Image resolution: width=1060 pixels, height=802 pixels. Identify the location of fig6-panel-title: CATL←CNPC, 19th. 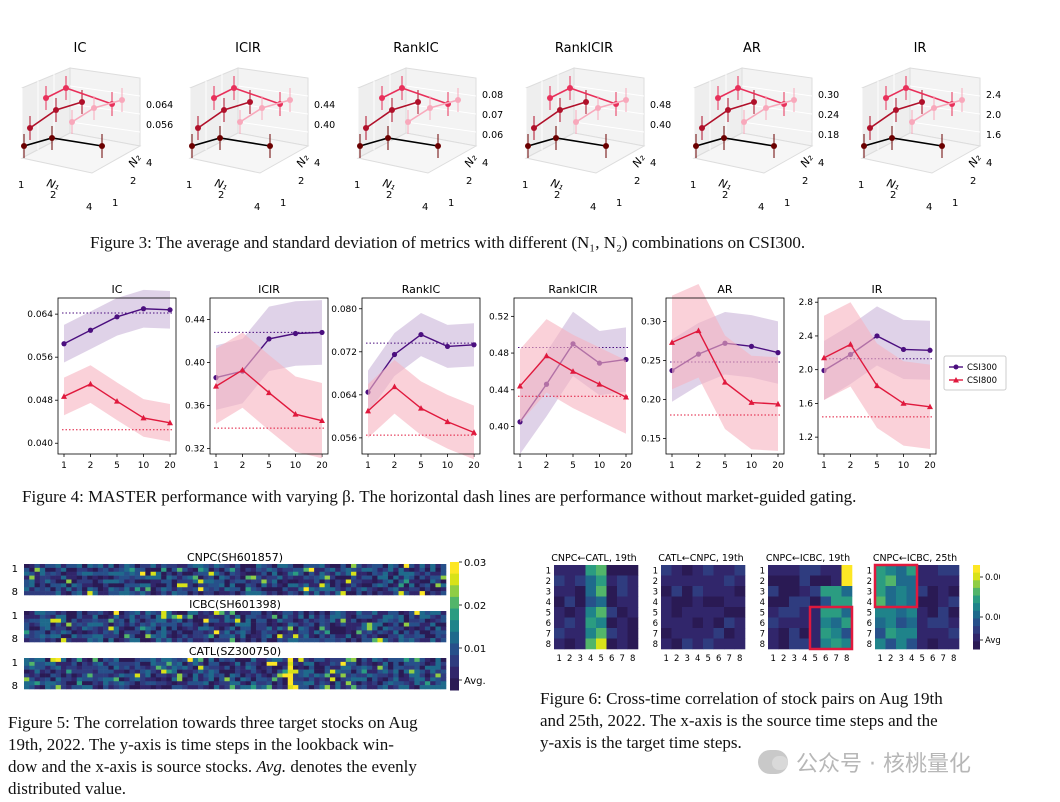
(700, 558).